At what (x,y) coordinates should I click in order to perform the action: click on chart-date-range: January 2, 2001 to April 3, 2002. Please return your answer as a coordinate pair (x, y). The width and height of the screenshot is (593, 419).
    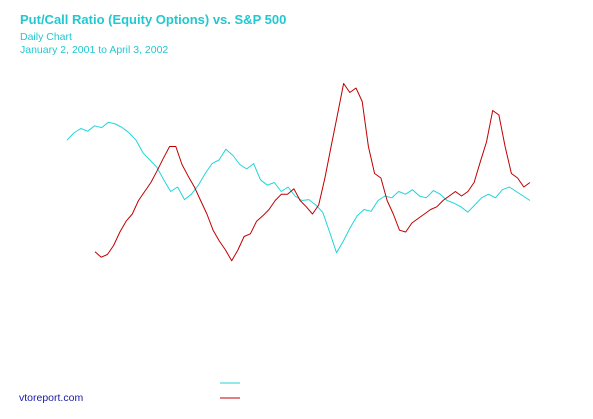
    Looking at the image, I should click on (94, 50).